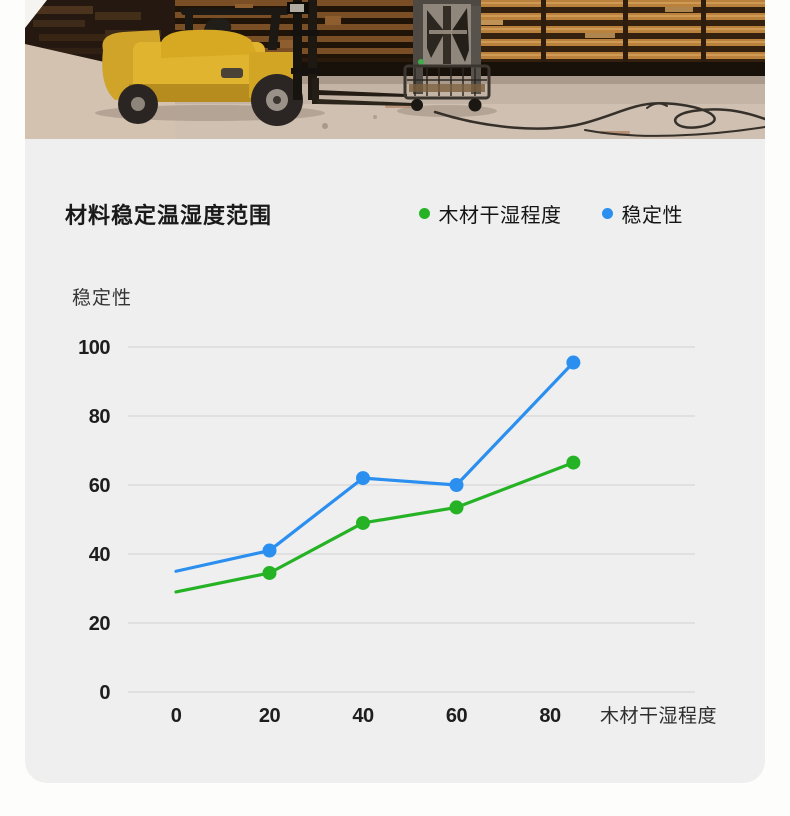  Describe the element at coordinates (100, 417) in the screenshot. I see `y-tick-label: 80` at that location.